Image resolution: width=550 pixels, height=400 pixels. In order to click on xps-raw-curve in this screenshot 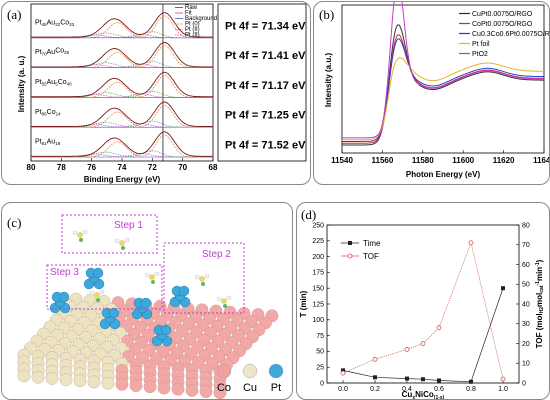, I will do `click(122, 144)`.